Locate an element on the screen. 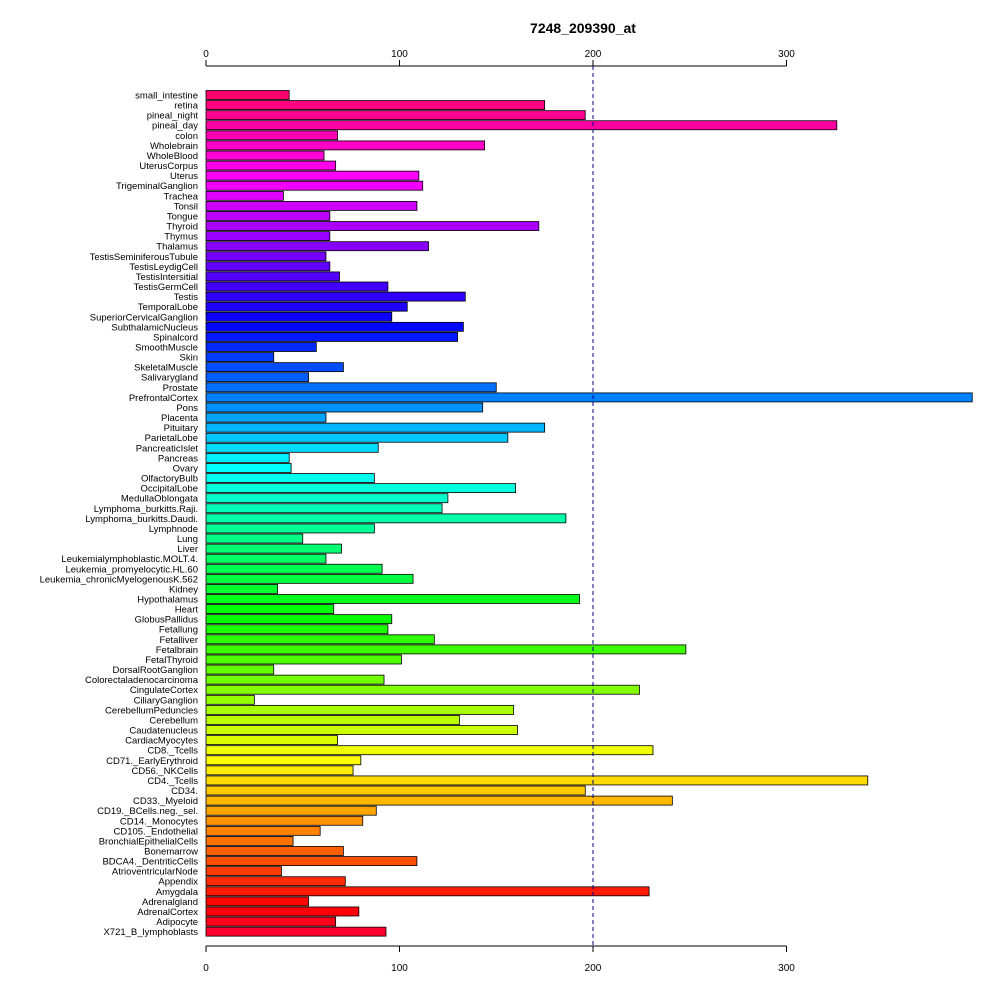 This screenshot has height=1005, width=1000. bottom-axis-tick-label: 0 is located at coordinates (206, 968).